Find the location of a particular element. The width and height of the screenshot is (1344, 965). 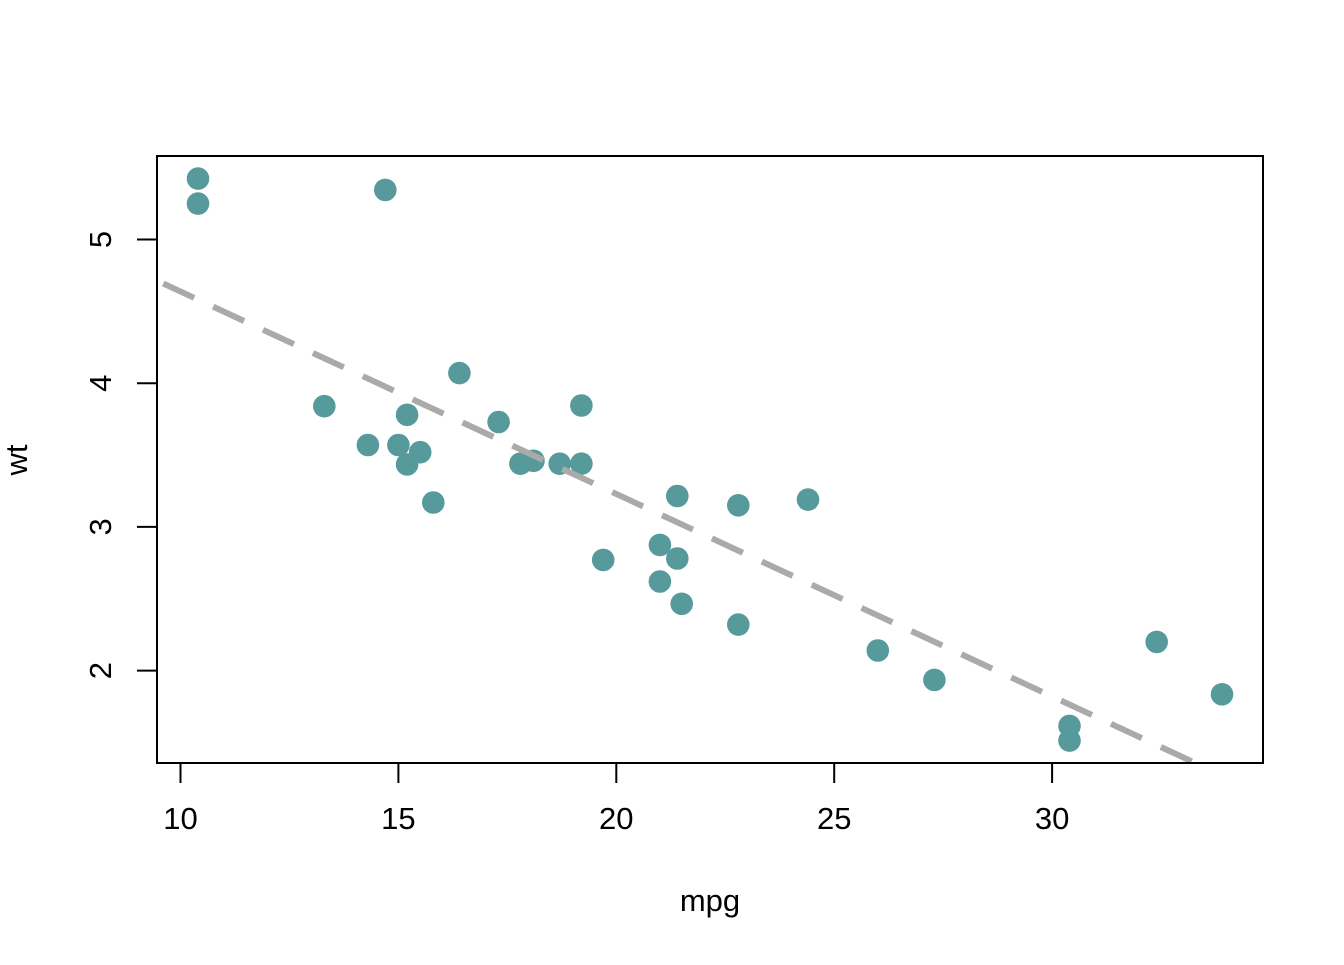

x-axis: 10 15 20 25 30 is located at coordinates (616, 799).